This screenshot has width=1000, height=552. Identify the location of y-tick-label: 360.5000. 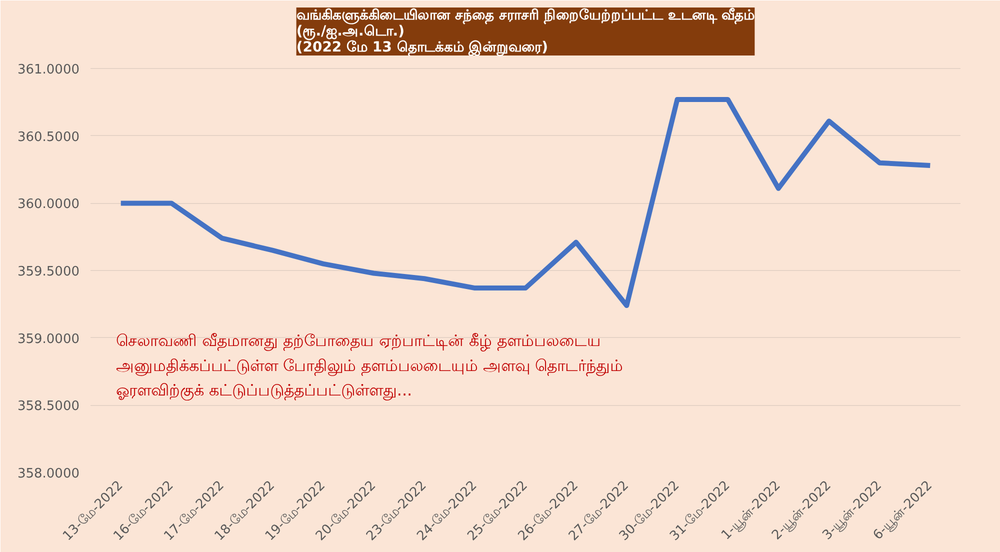
(48, 137).